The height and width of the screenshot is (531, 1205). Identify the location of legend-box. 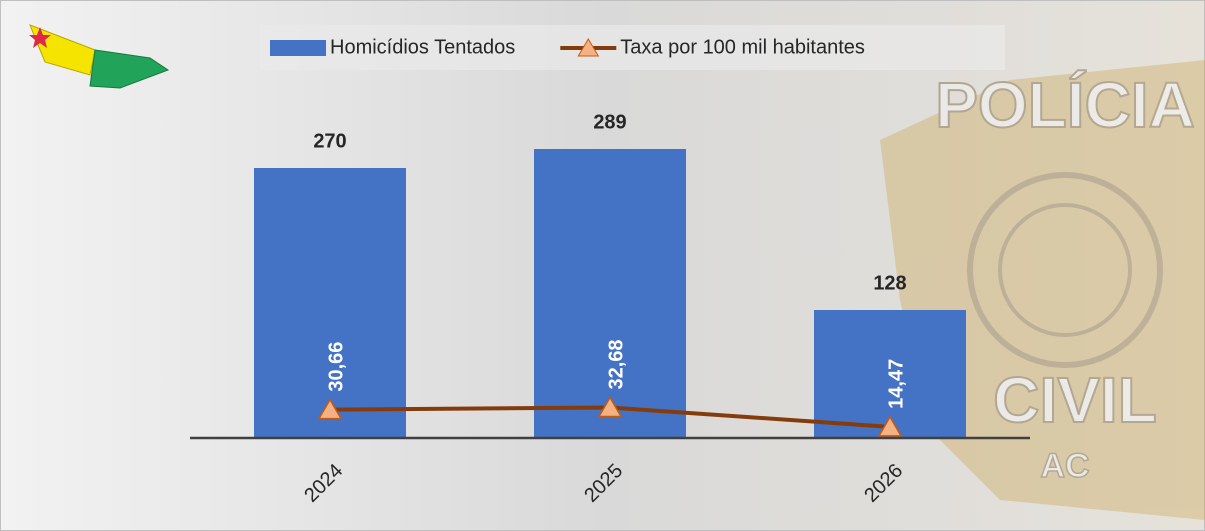
(632, 47).